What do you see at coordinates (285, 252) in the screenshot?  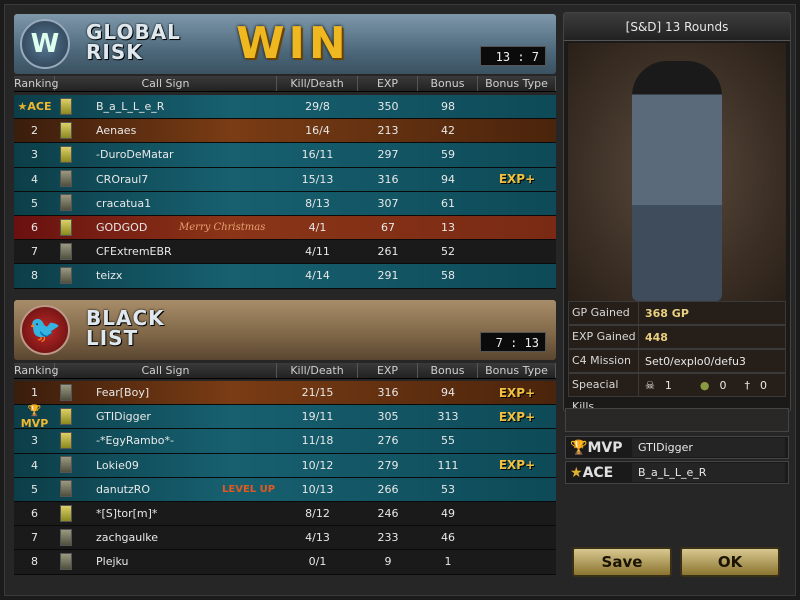 I see `player-row: 7 CFExtremEBR 4/11 261 52` at bounding box center [285, 252].